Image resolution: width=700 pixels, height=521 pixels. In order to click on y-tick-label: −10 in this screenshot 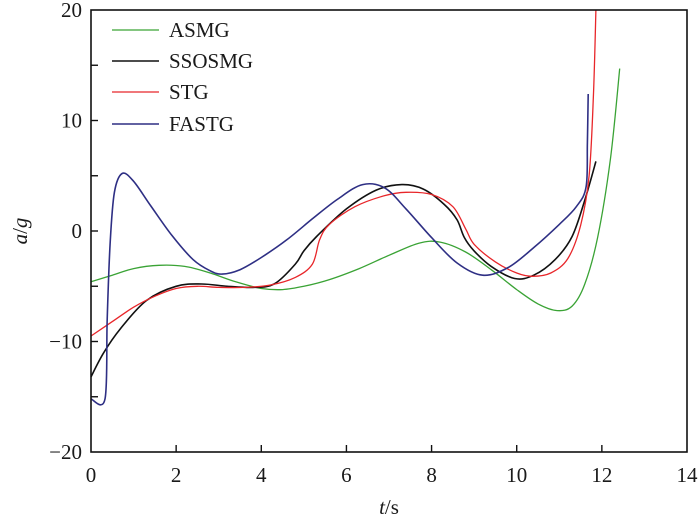, I will do `click(65, 342)`.